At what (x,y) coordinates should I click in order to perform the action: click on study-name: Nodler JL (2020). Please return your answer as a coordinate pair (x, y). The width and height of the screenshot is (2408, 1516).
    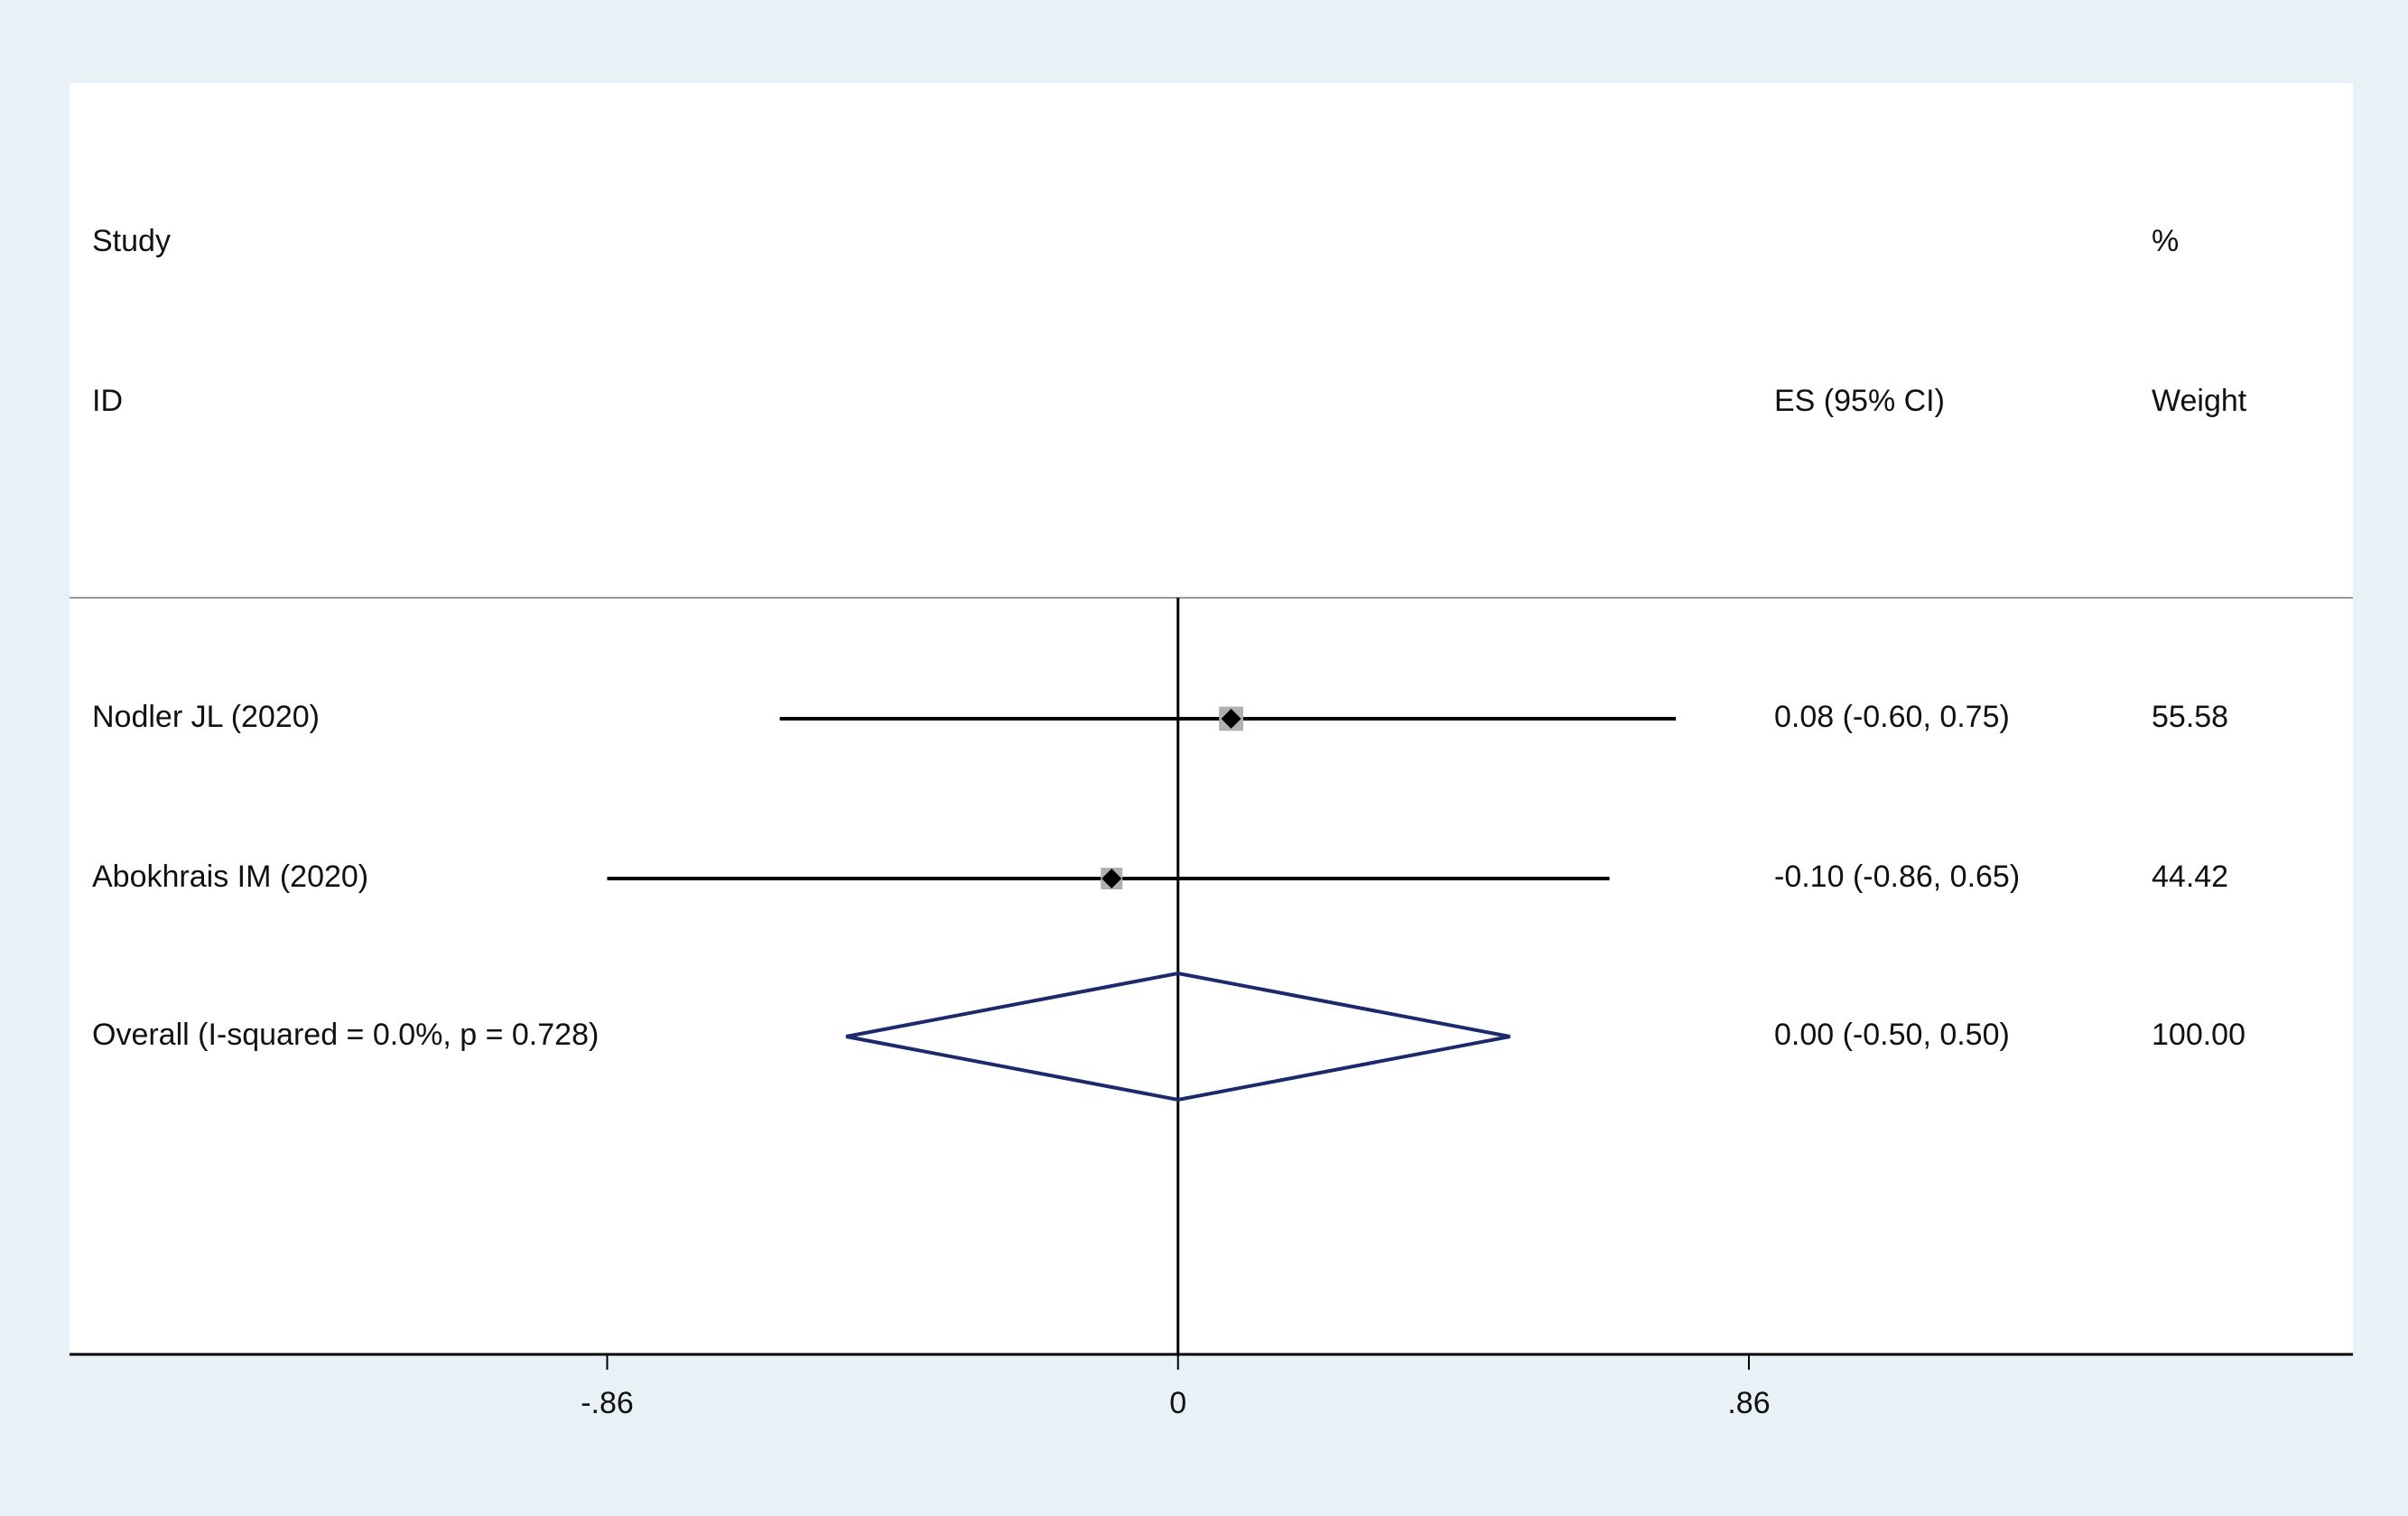
    Looking at the image, I should click on (206, 717).